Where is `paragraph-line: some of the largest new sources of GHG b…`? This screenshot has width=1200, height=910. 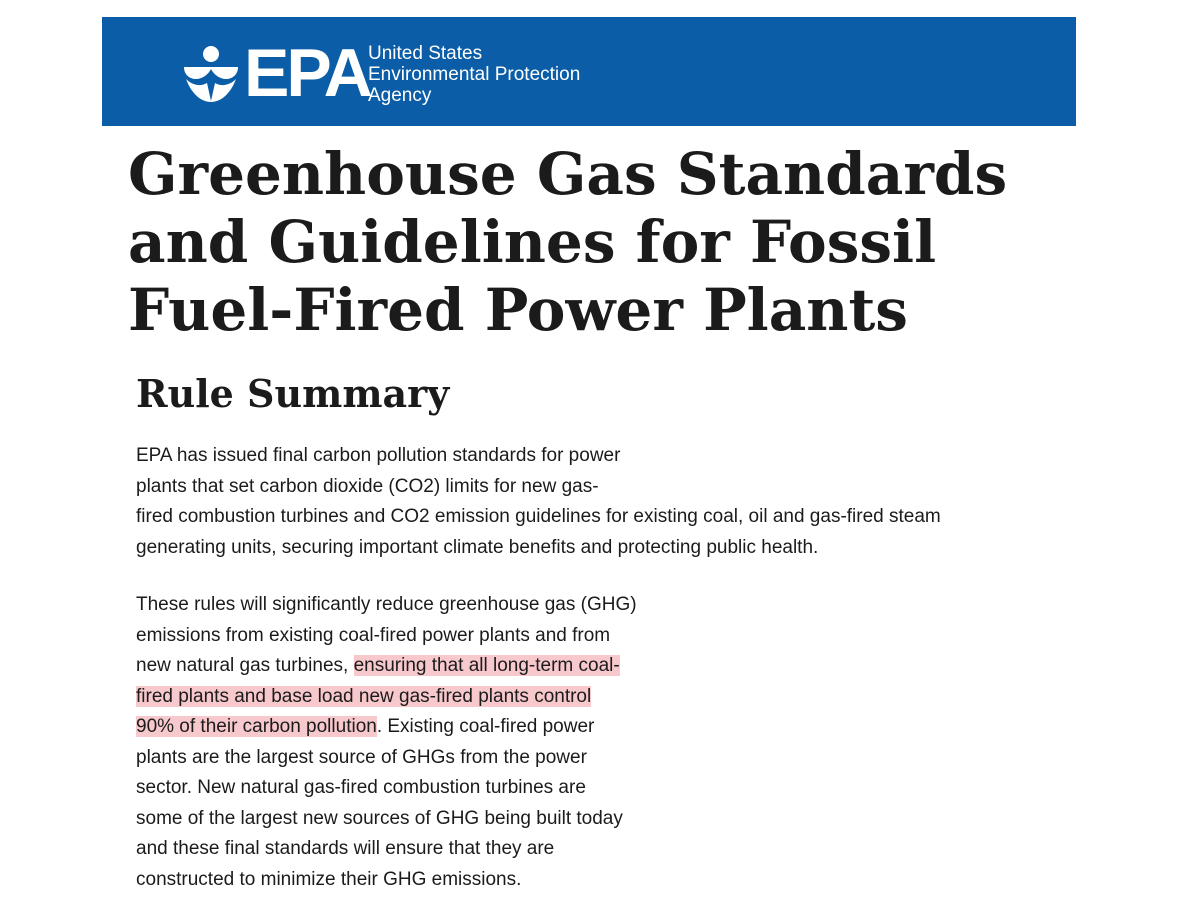
paragraph-line: some of the largest new sources of GHG b… is located at coordinates (379, 818).